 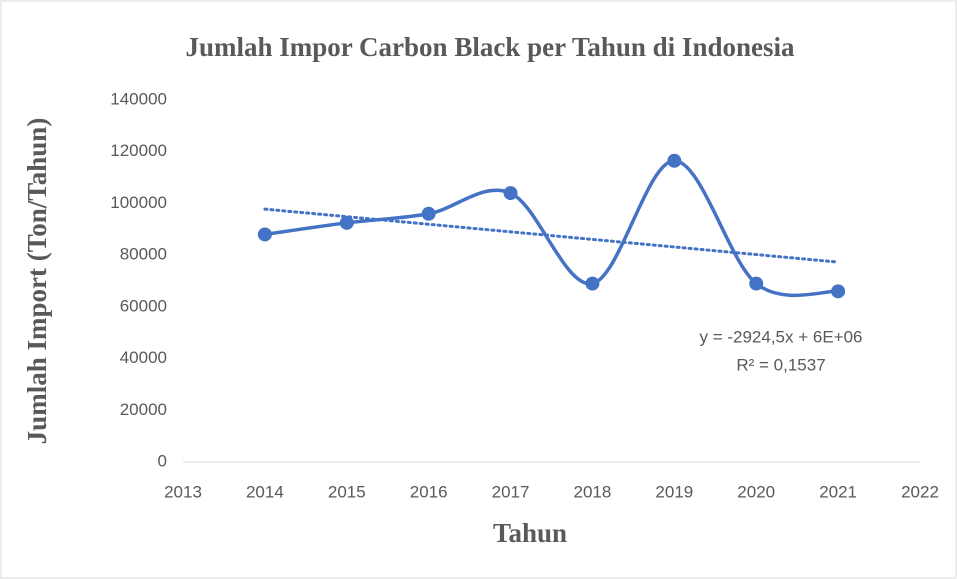 What do you see at coordinates (429, 491) in the screenshot?
I see `x-tick-label: 2016` at bounding box center [429, 491].